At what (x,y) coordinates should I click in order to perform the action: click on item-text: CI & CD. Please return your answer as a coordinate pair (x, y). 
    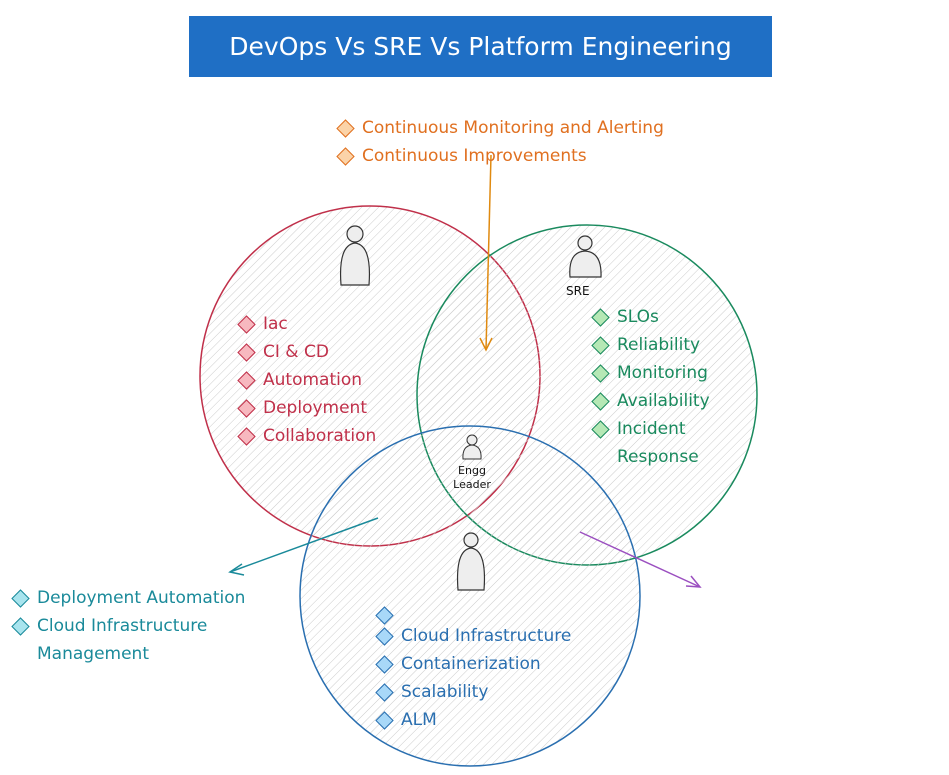
    Looking at the image, I should click on (296, 352).